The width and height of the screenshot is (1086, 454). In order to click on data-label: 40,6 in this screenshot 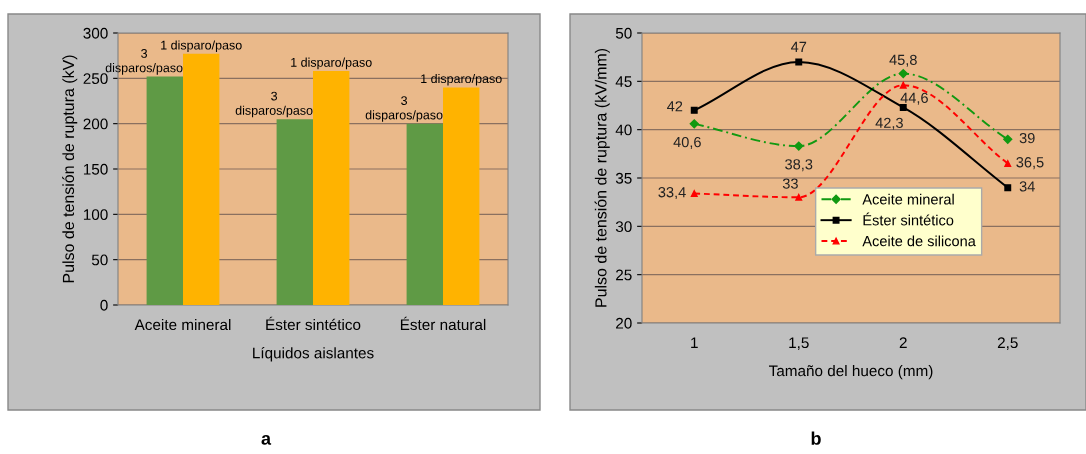, I will do `click(687, 142)`.